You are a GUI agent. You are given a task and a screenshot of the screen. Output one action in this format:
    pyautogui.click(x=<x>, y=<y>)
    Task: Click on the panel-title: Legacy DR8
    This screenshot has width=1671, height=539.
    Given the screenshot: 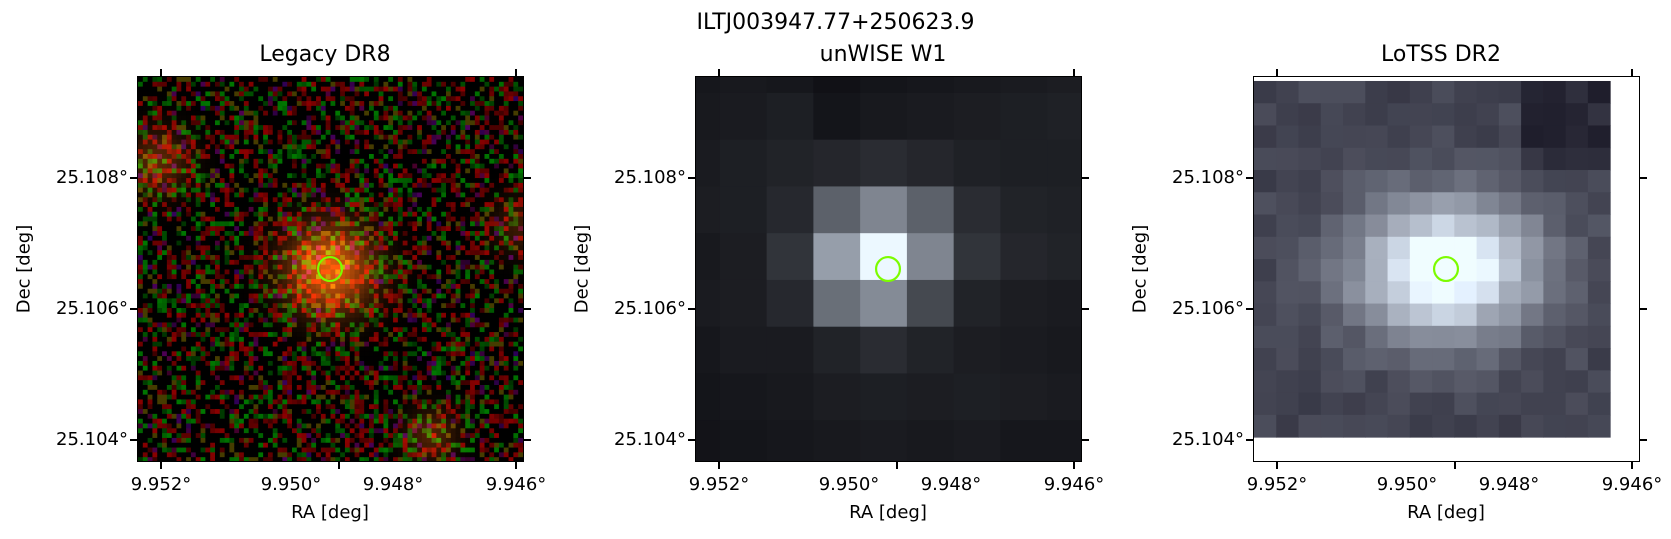 What is the action you would take?
    pyautogui.click(x=325, y=54)
    